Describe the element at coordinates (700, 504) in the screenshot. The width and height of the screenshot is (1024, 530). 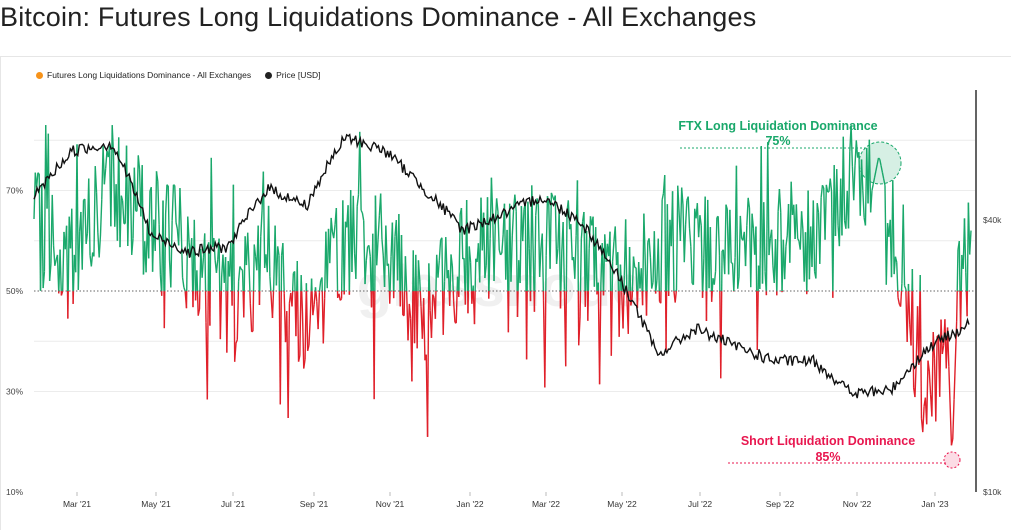
I see `x-tick-label: Jul '22` at that location.